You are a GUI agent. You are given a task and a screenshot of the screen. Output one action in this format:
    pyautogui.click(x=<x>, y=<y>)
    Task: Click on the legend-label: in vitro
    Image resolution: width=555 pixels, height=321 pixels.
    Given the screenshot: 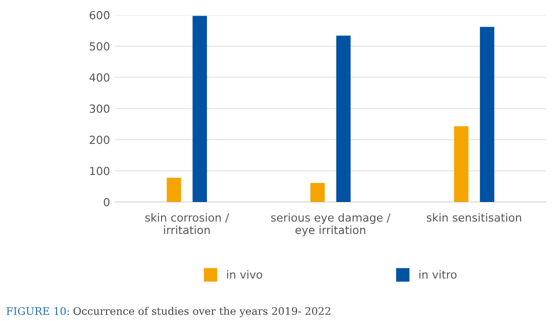 What is the action you would take?
    pyautogui.click(x=438, y=274)
    